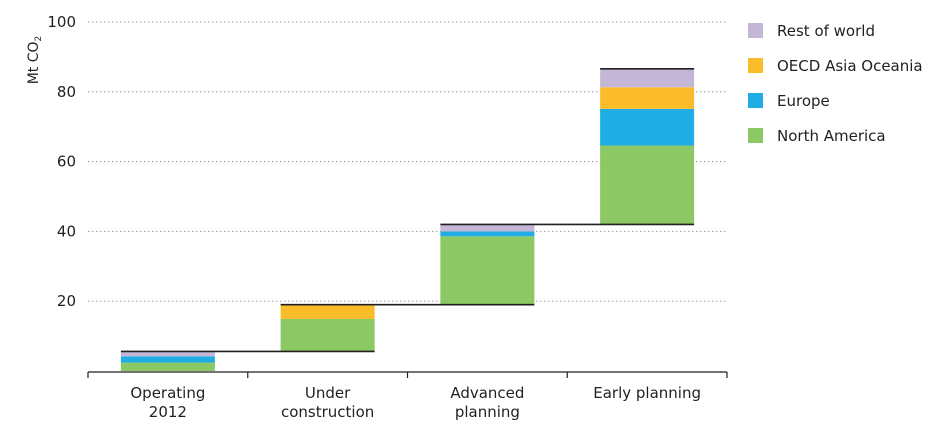  Describe the element at coordinates (803, 101) in the screenshot. I see `legend-label: Europe` at that location.